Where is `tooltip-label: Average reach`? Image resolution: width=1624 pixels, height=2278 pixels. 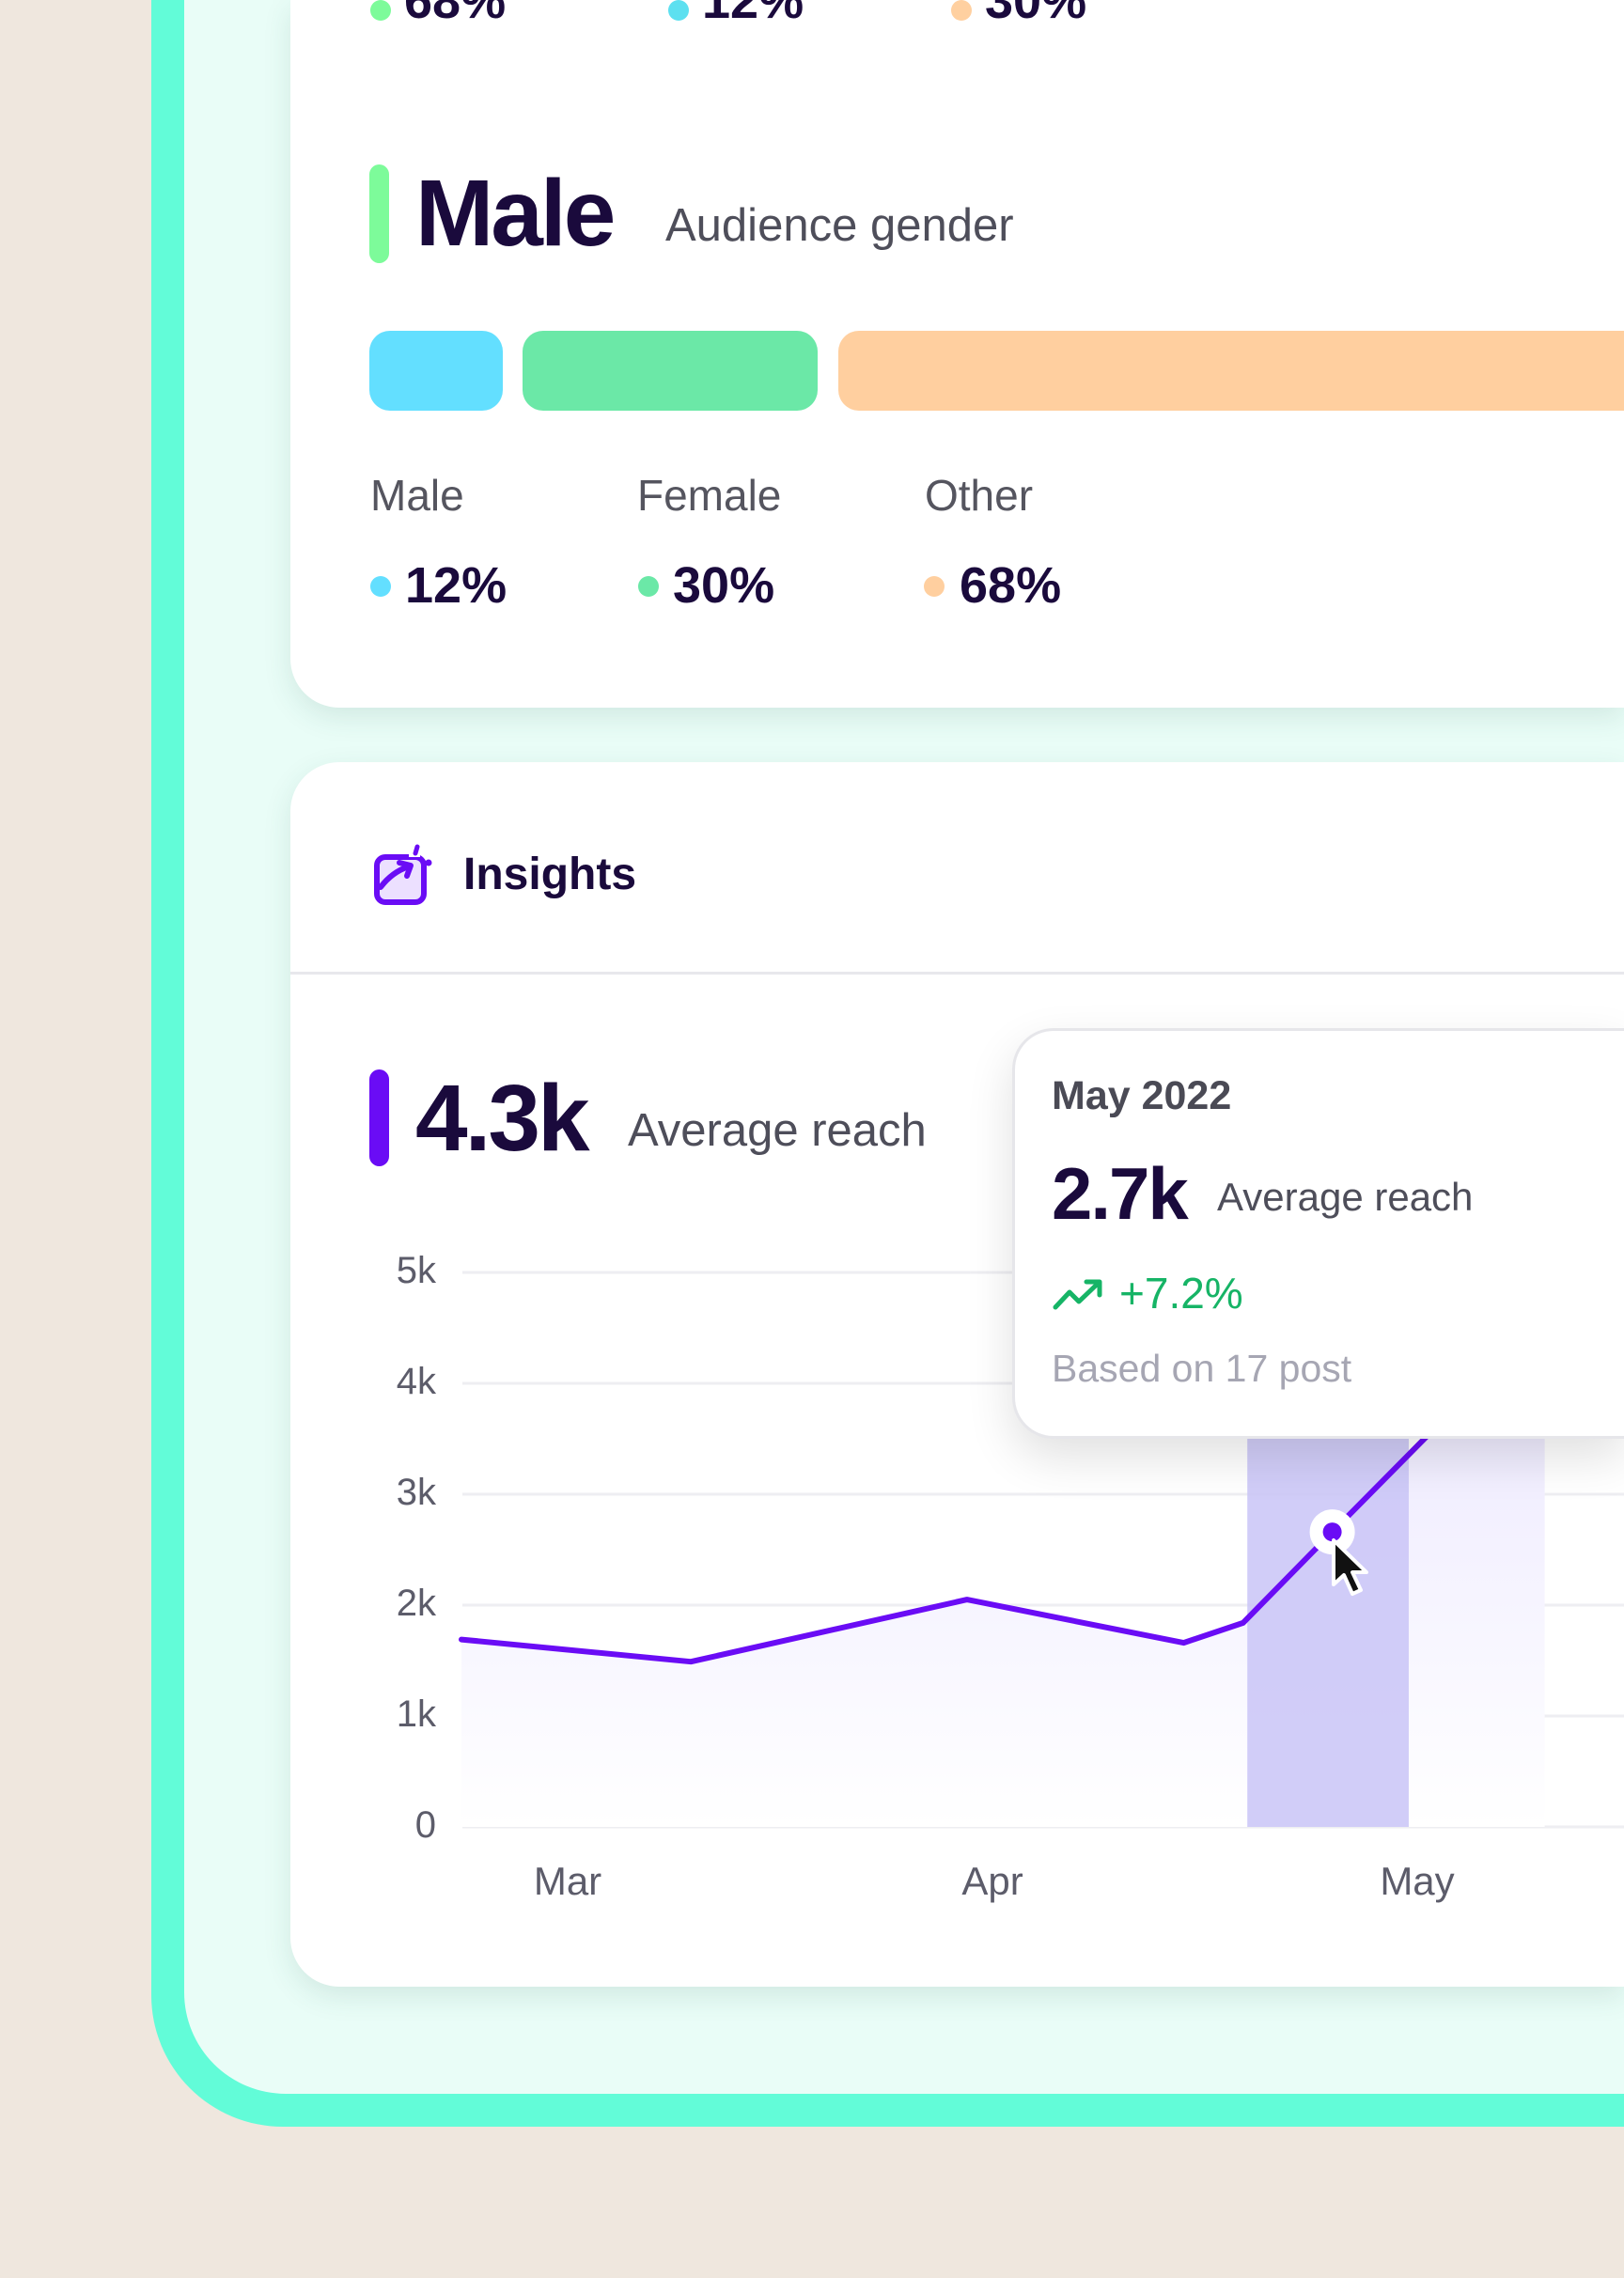
tooltip-label: Average reach is located at coordinates (1345, 1197).